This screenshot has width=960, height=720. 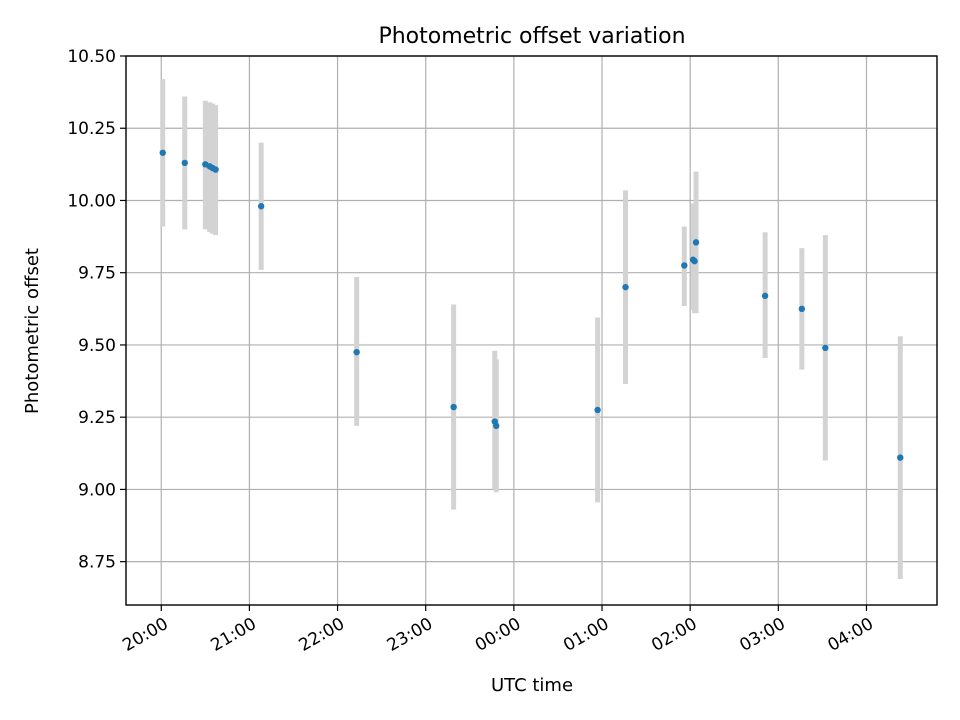 What do you see at coordinates (32, 331) in the screenshot?
I see `y-axis-label: Photometric offset` at bounding box center [32, 331].